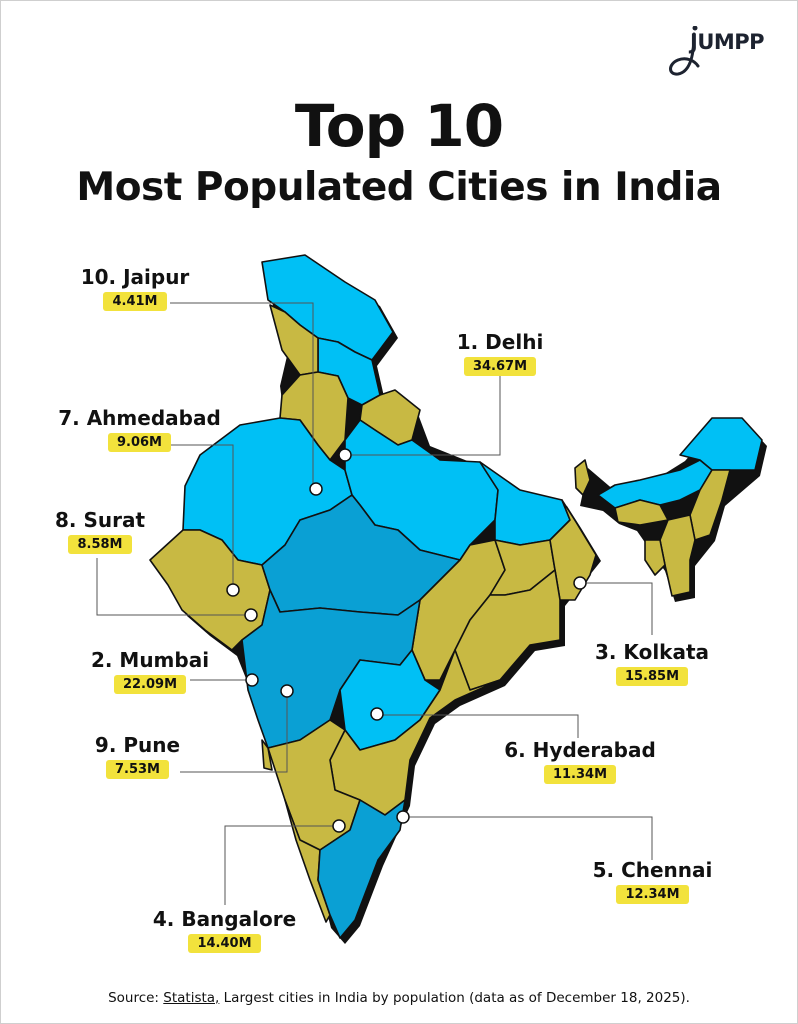 This screenshot has height=1024, width=798. What do you see at coordinates (478, 726) in the screenshot?
I see `leader-line-hyderabad` at bounding box center [478, 726].